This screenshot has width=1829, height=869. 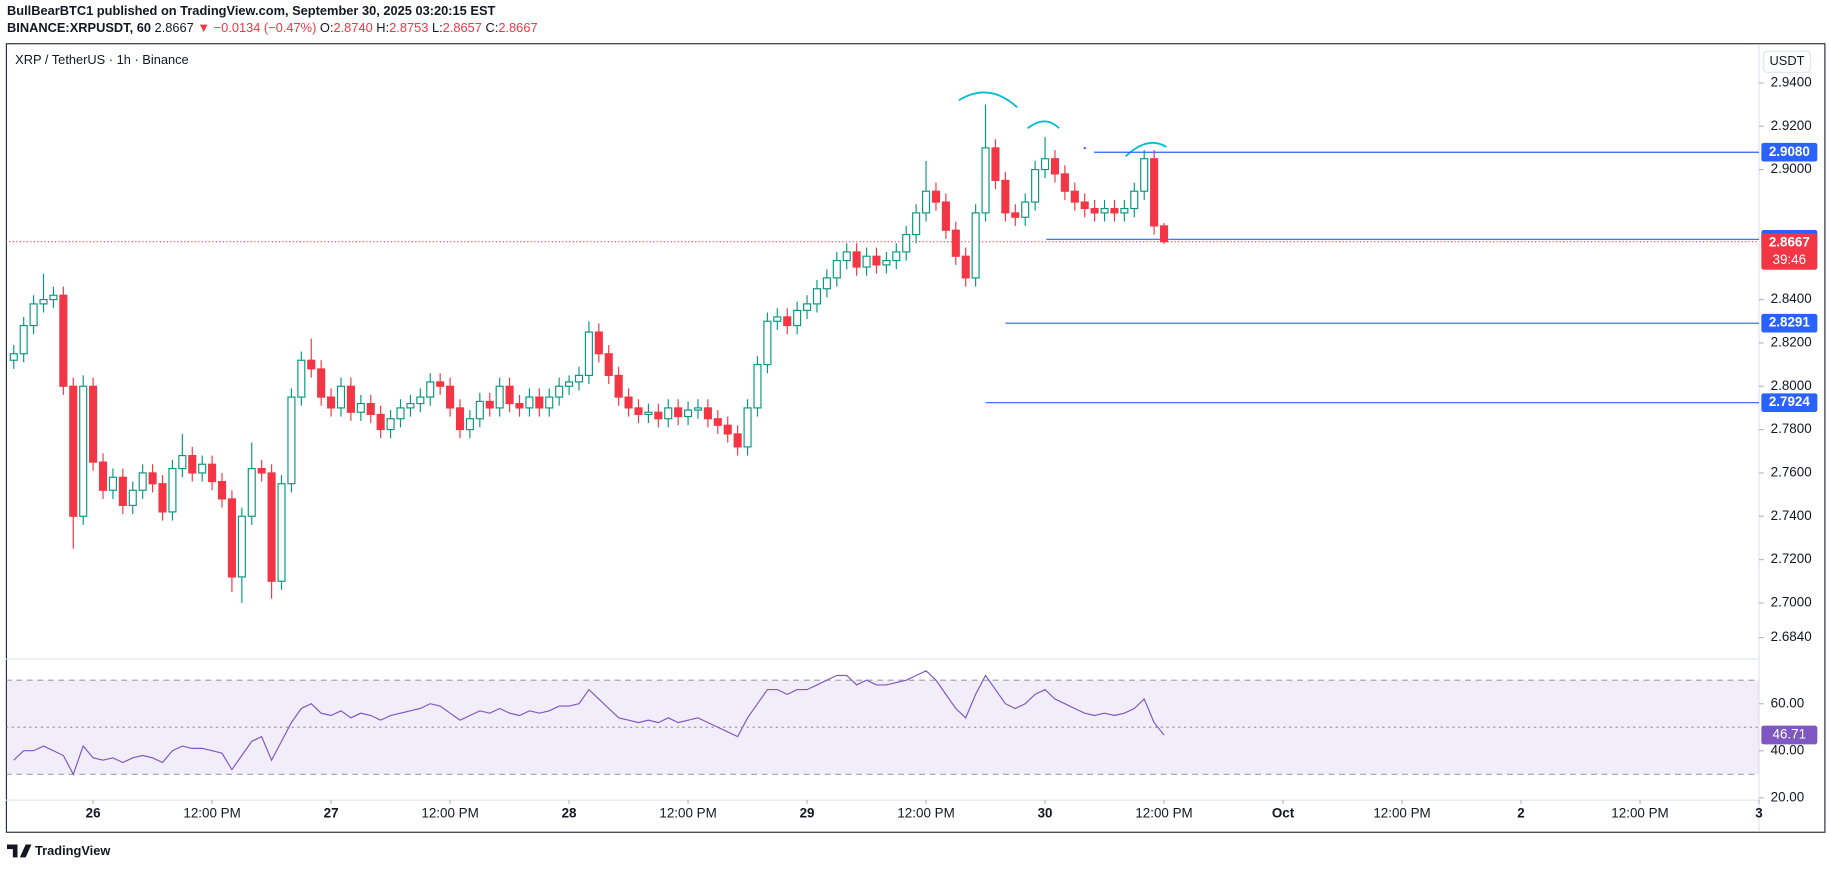 I want to click on y-tick-label: 2.8000, so click(x=1791, y=385).